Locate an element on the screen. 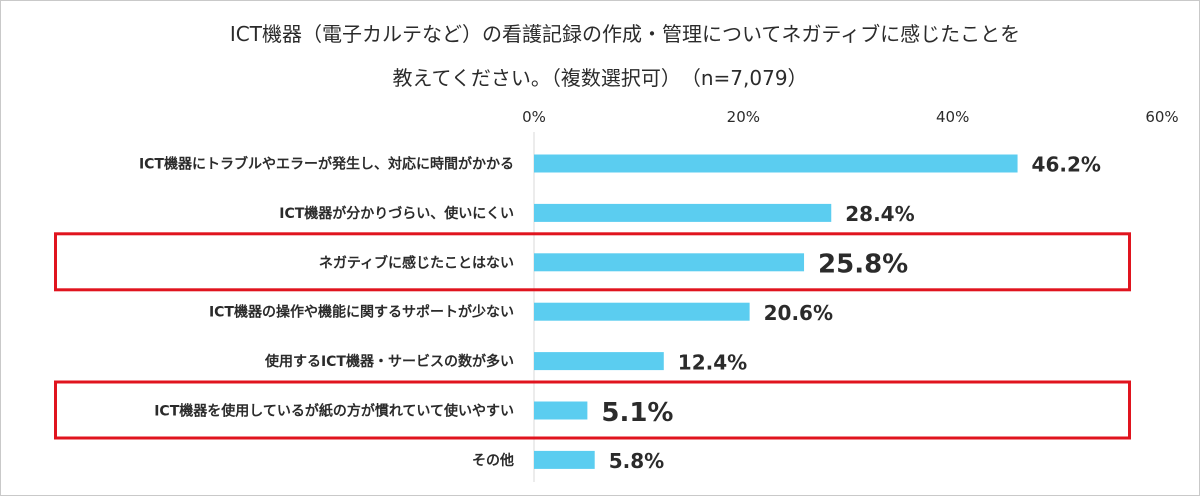 The height and width of the screenshot is (496, 1200). category-label: ICT機器の操作や機能に関するサポートが少ない is located at coordinates (361, 312).